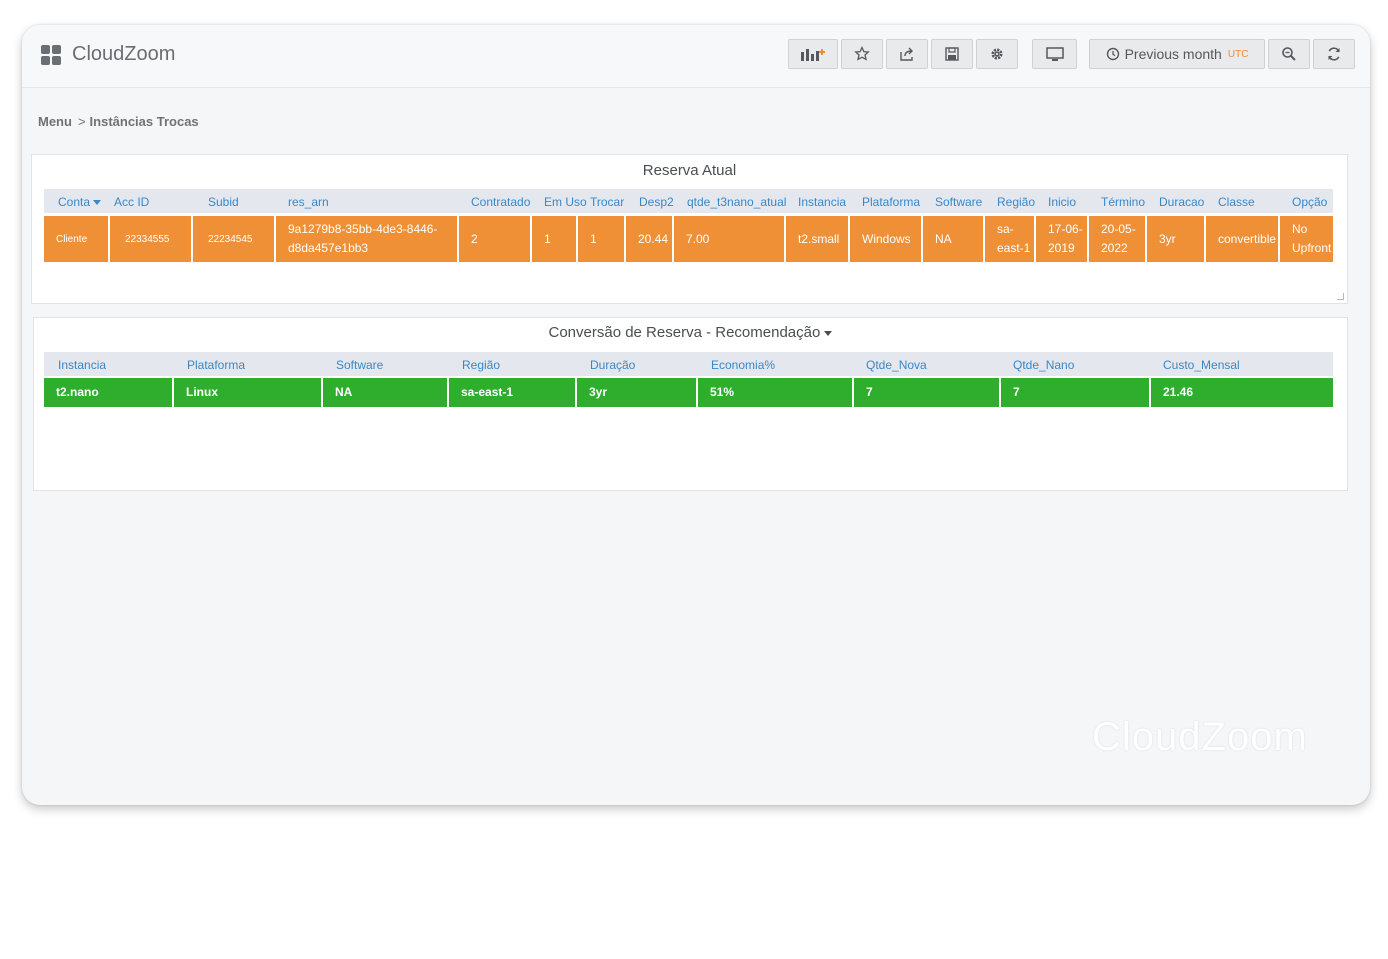  What do you see at coordinates (775, 392) in the screenshot?
I see `table-cell: 51%` at bounding box center [775, 392].